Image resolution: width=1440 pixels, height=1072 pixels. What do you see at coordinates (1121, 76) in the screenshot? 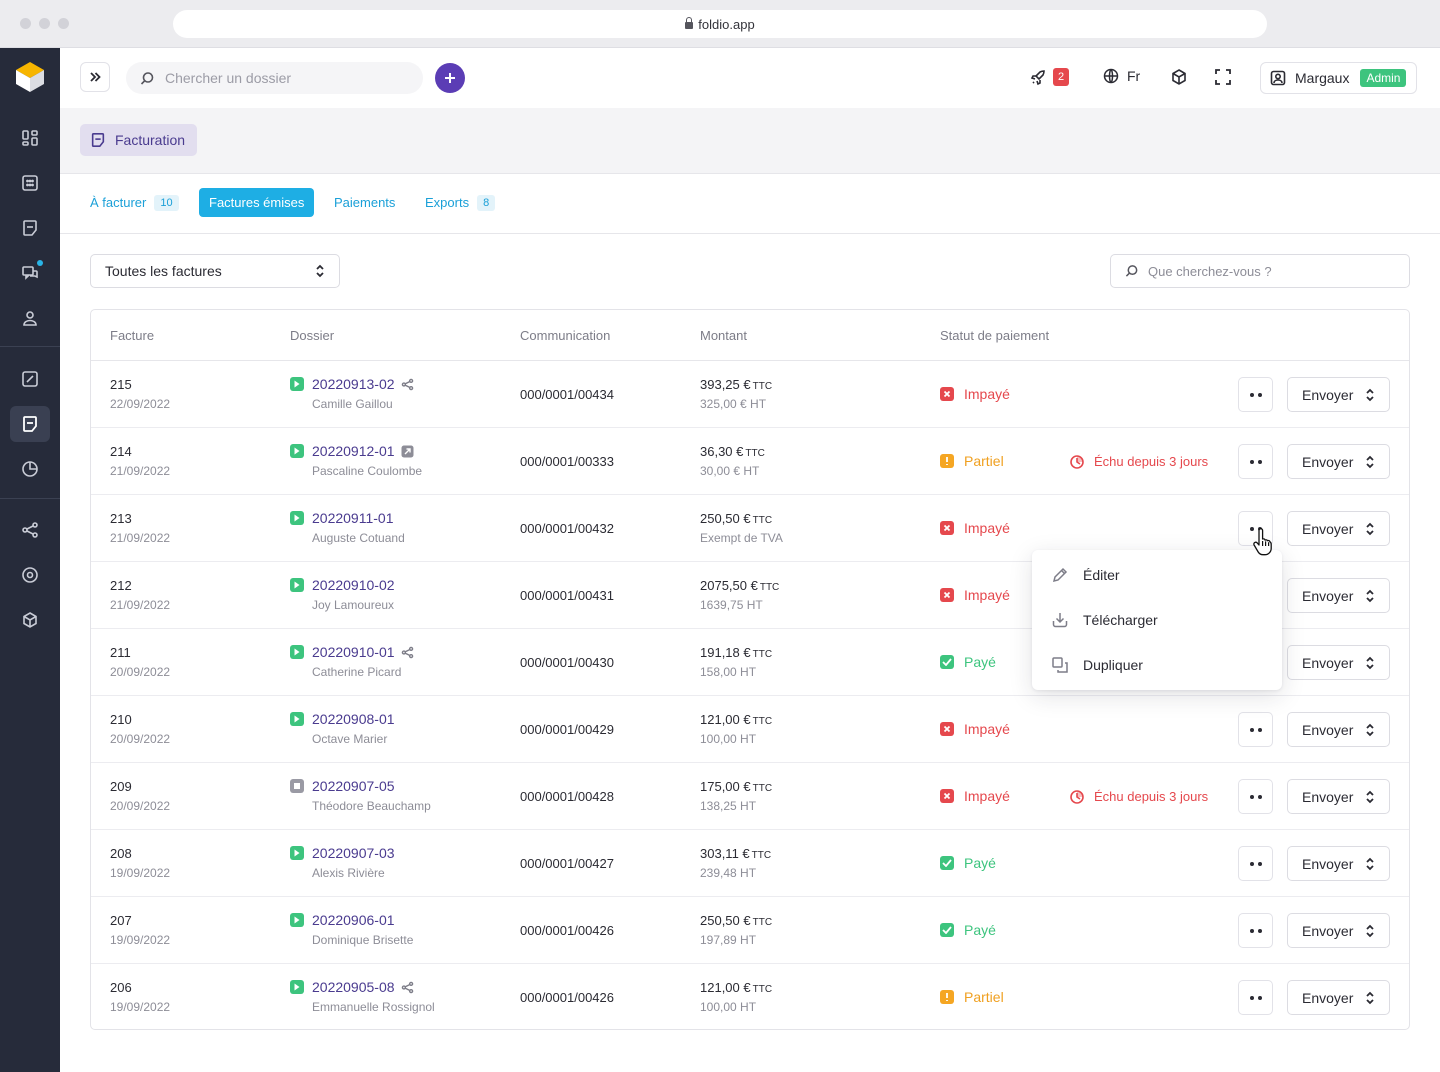
I see `language-selector: Fr` at bounding box center [1121, 76].